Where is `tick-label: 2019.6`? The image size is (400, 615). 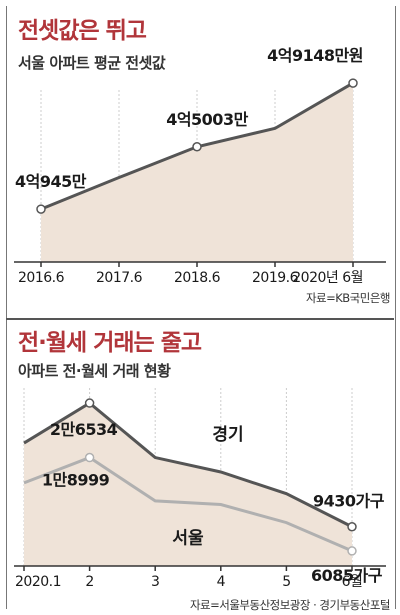 tick-label: 2019.6 is located at coordinates (275, 278).